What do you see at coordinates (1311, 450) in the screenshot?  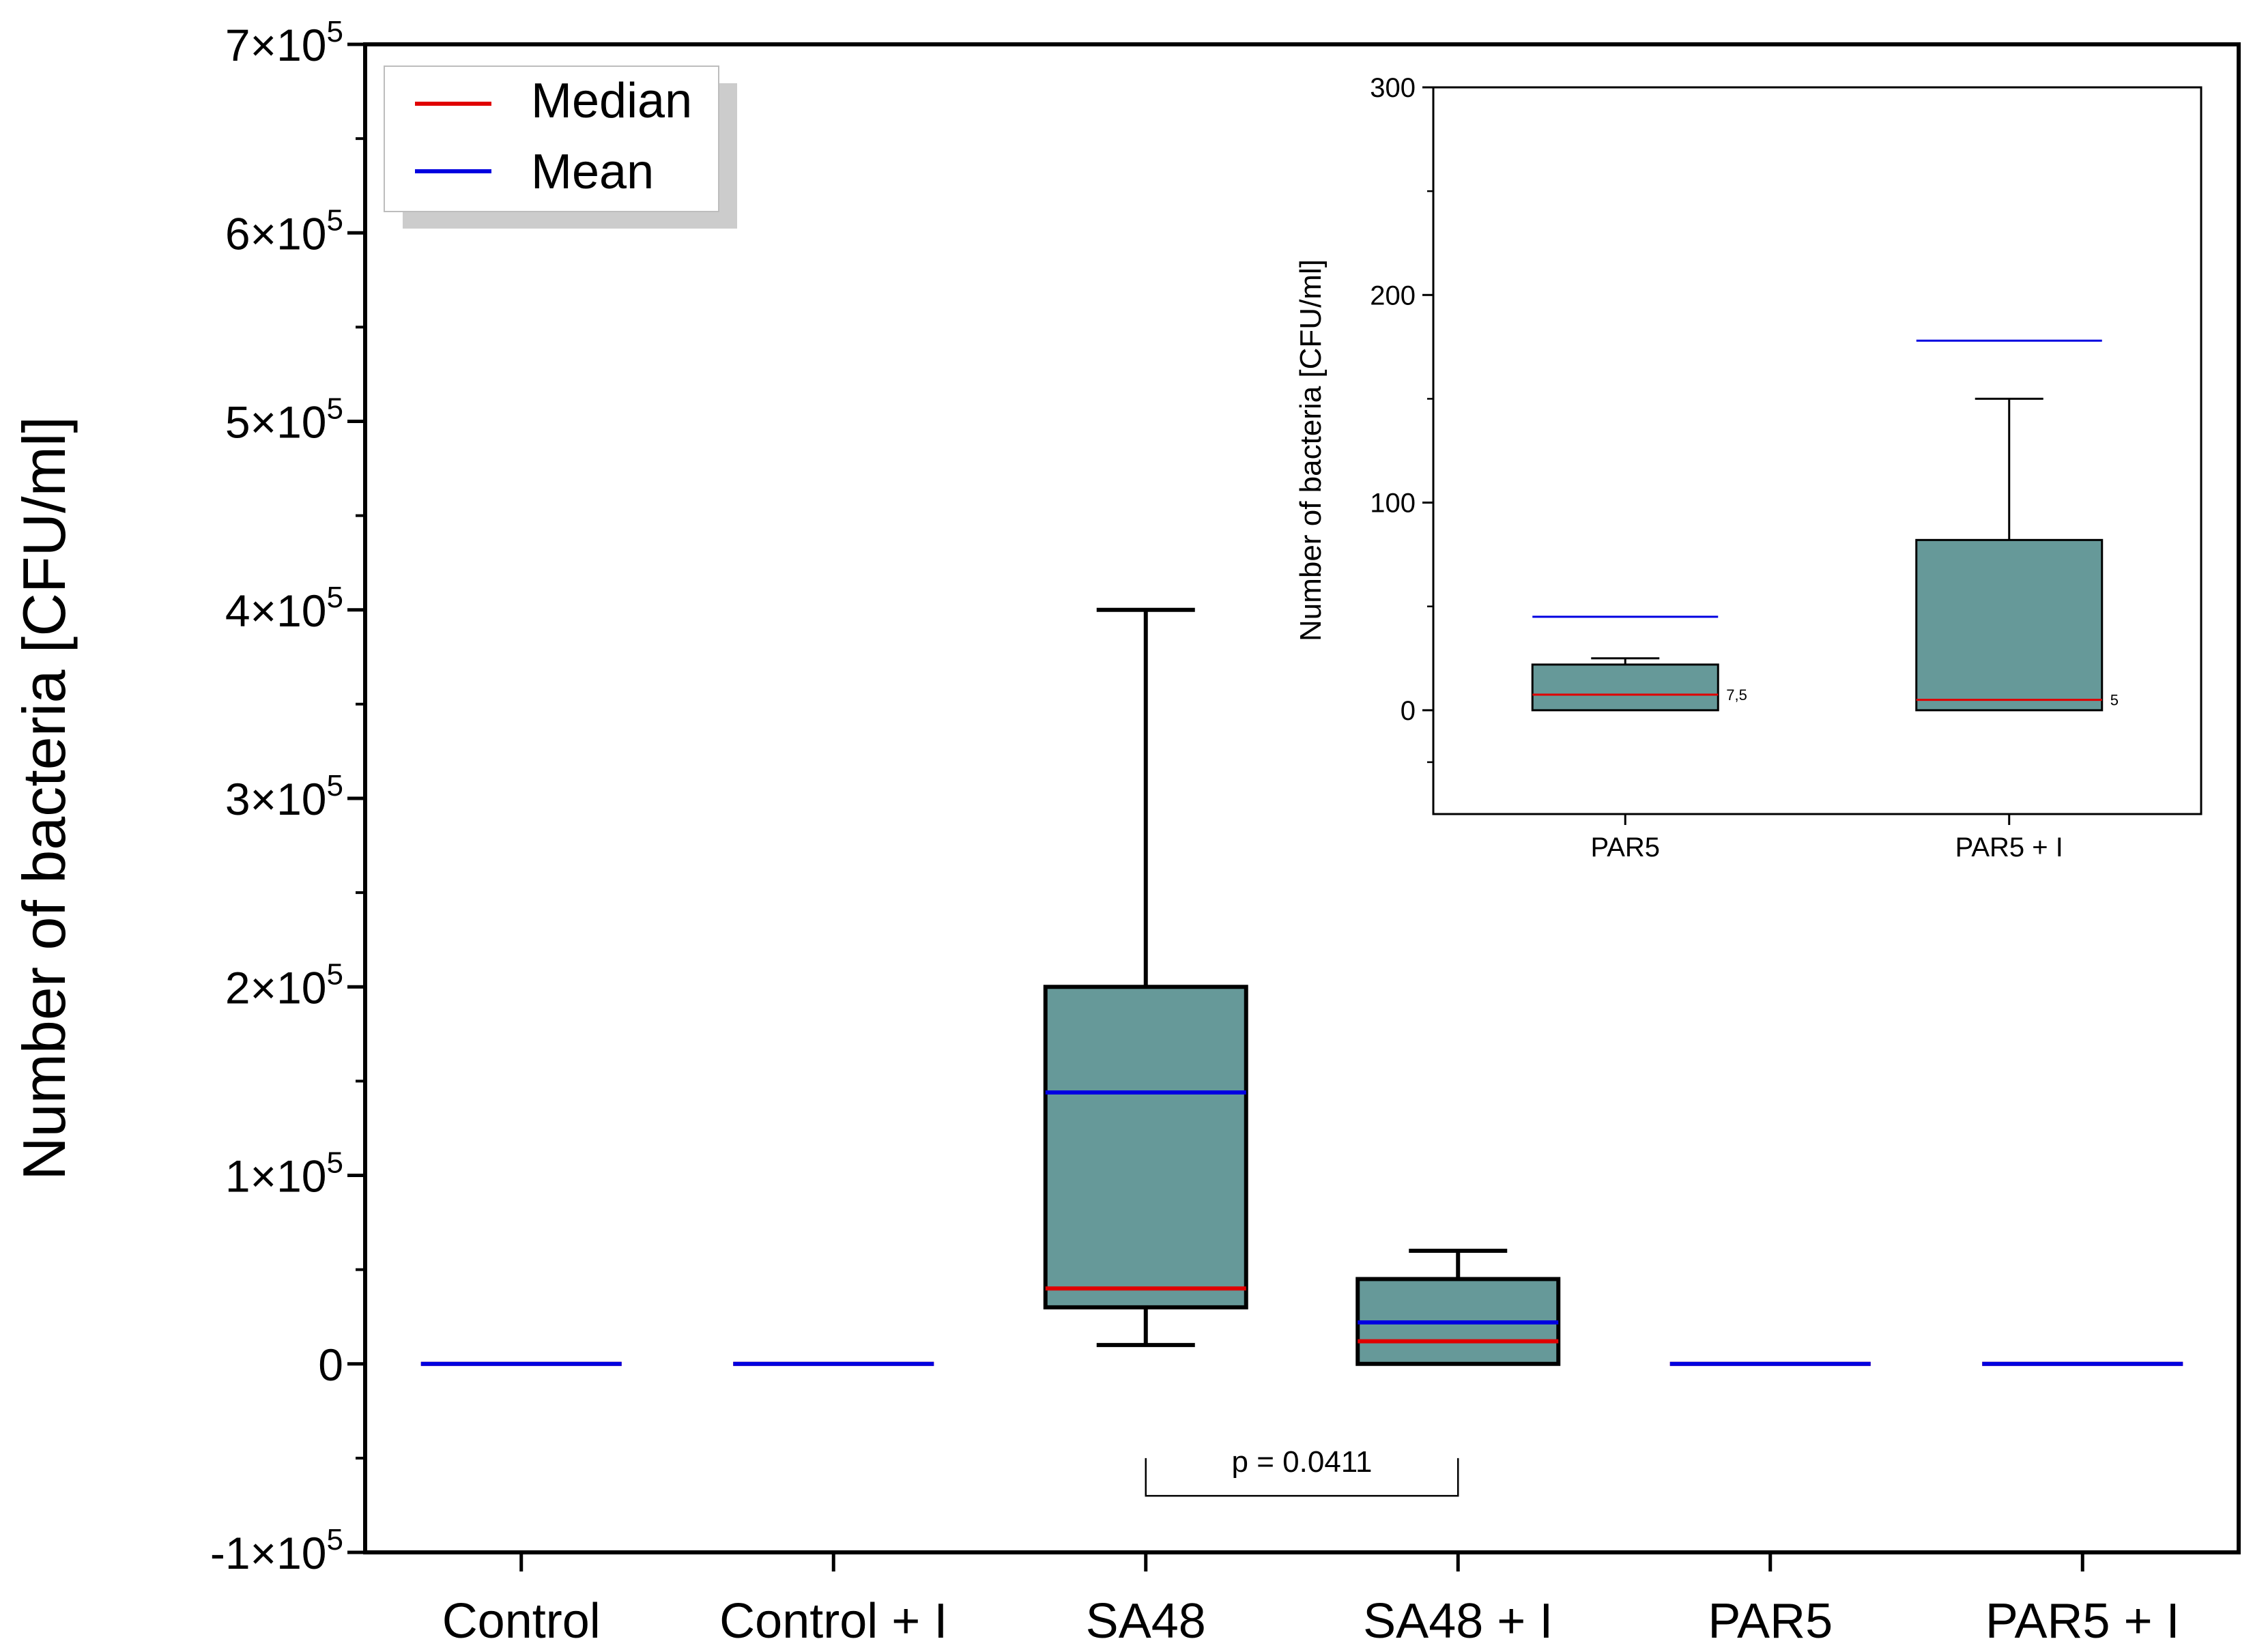 I see `inset-y-axis-label: Number of bacteria [CFU/ml]` at bounding box center [1311, 450].